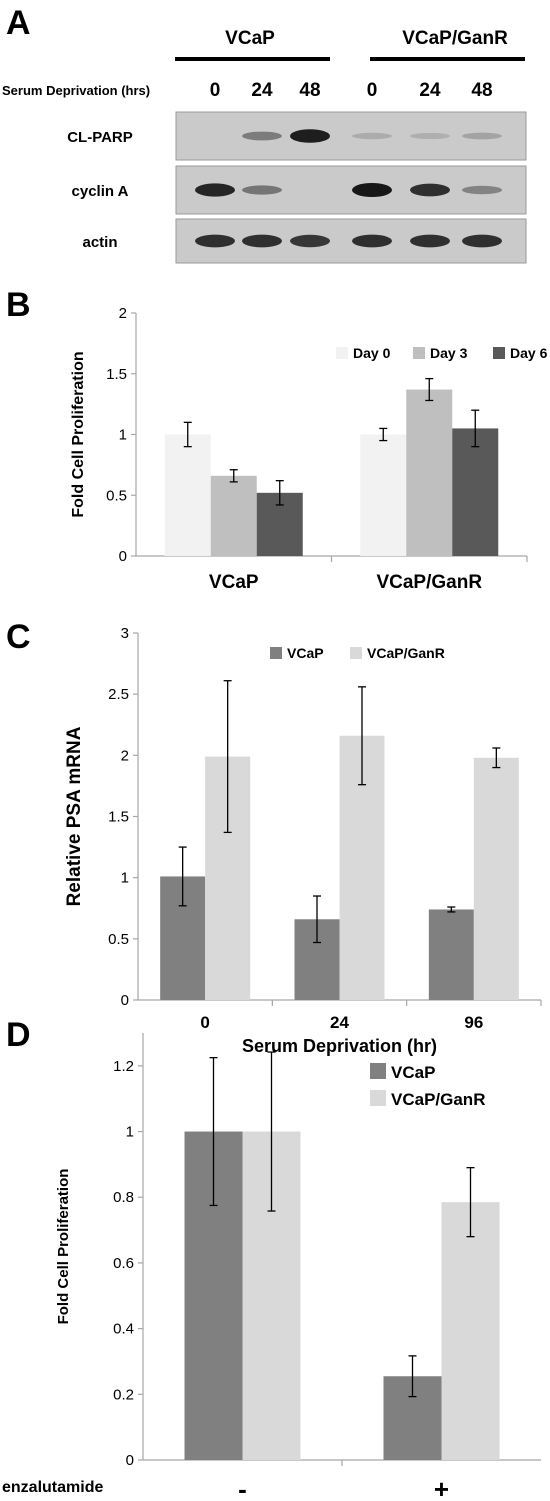  Describe the element at coordinates (18, 1035) in the screenshot. I see `panel-d-letter: D` at that location.